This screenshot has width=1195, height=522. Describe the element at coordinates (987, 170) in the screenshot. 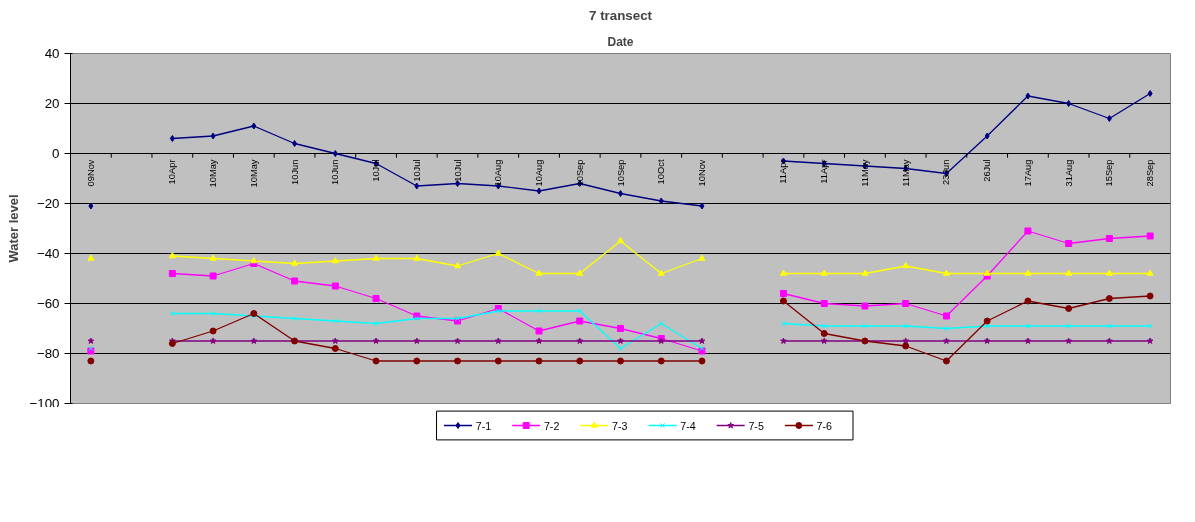

I see `x-tick-label: 26Jul` at that location.